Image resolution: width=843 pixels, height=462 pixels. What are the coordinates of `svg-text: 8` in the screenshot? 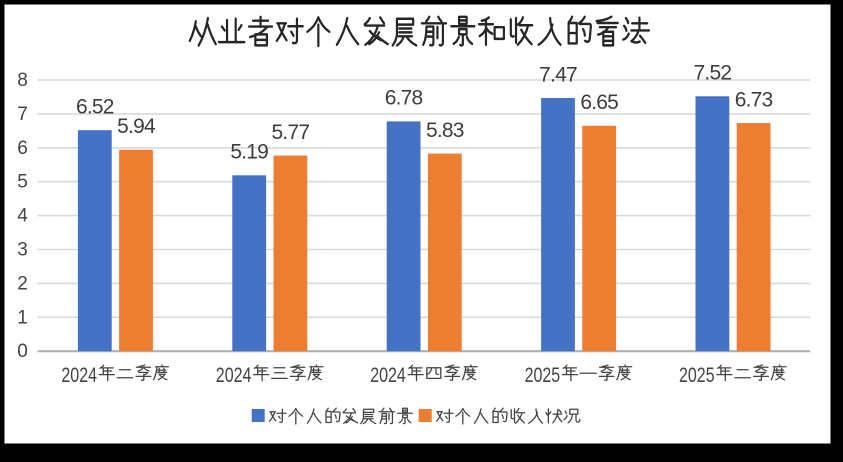 It's located at (22, 80).